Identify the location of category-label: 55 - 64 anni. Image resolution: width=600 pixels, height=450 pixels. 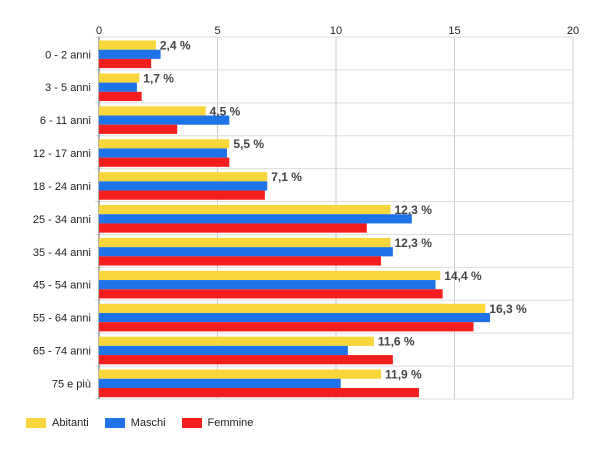
(62, 319).